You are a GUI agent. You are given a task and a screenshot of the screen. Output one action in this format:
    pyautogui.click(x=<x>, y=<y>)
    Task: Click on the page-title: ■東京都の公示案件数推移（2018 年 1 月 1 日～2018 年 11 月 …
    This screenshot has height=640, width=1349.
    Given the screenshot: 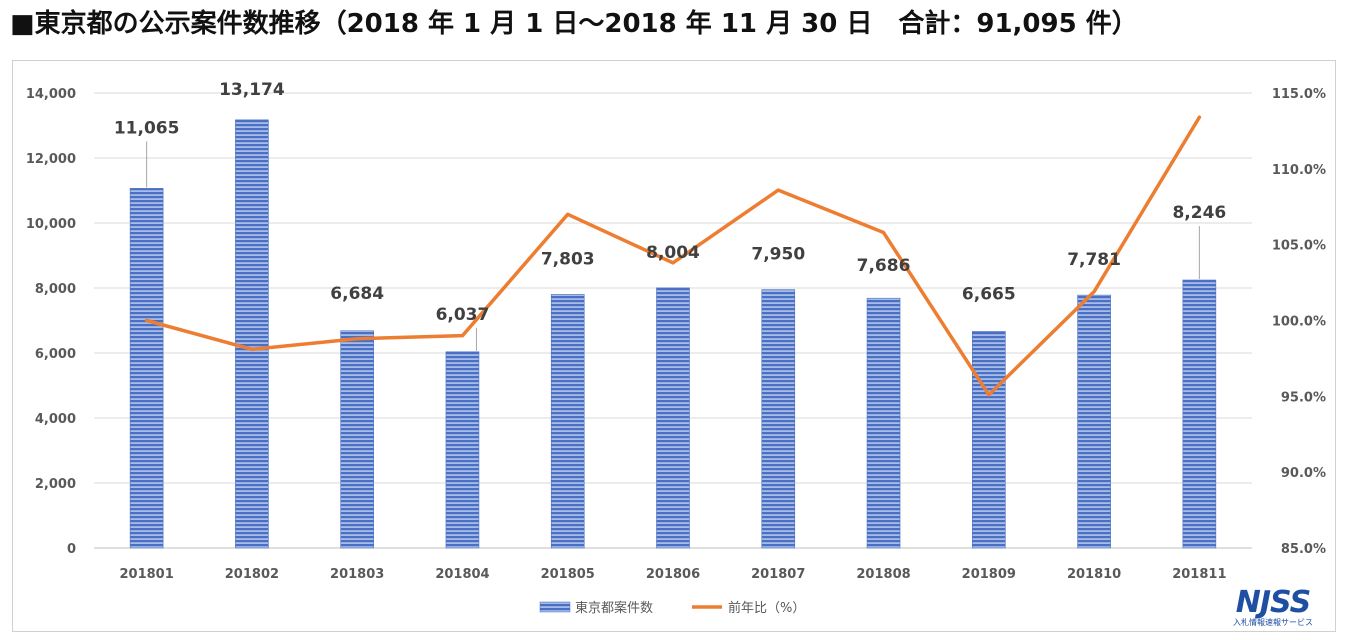 What is the action you would take?
    pyautogui.click(x=574, y=24)
    